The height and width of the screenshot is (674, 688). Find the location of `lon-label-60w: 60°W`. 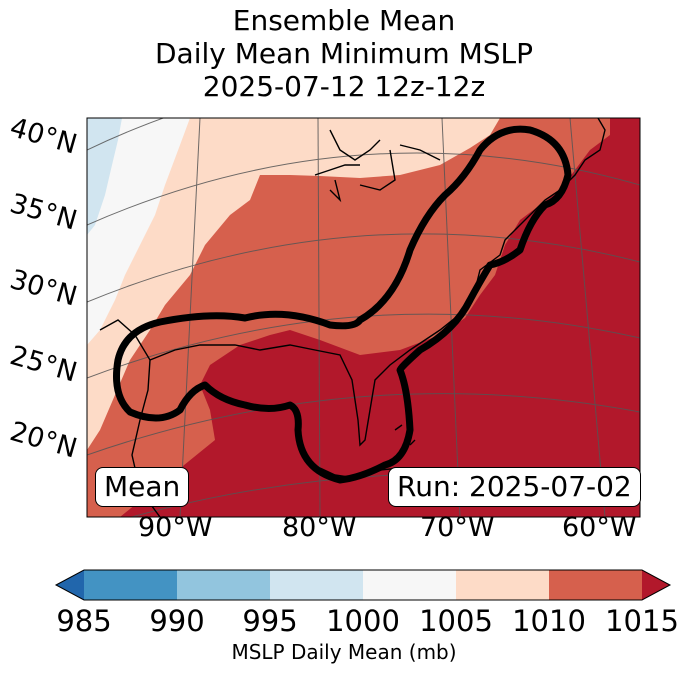

lon-label-60w: 60°W is located at coordinates (599, 527).